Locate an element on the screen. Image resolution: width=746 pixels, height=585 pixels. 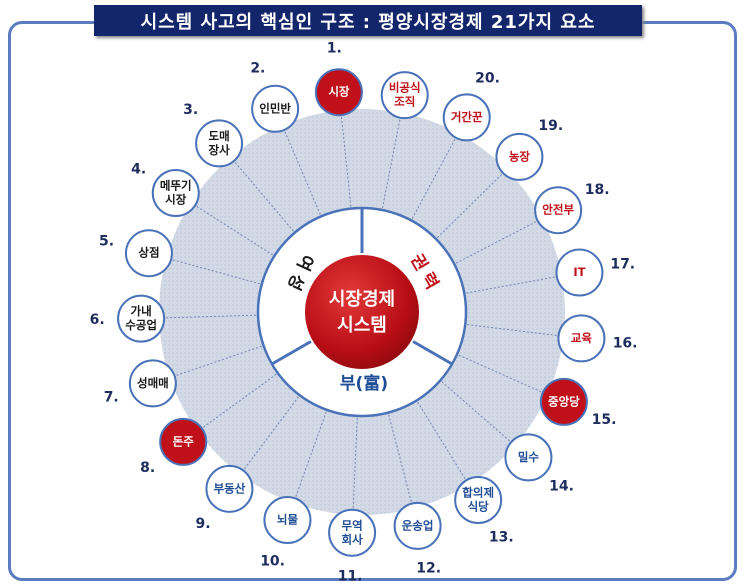
element-label: 식당 is located at coordinates (479, 507).